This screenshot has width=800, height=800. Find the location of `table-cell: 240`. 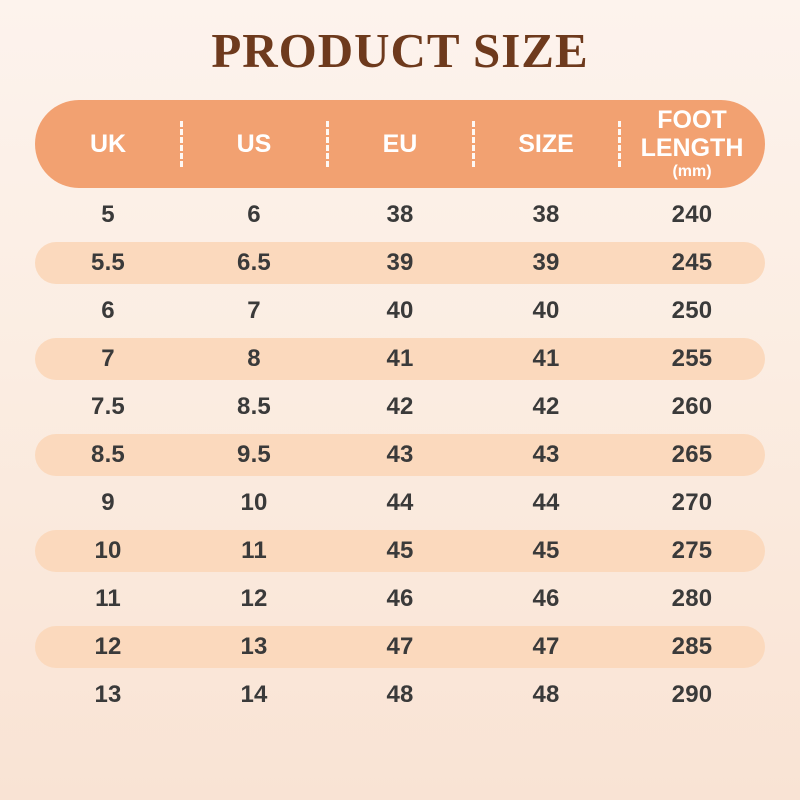

table-cell: 240 is located at coordinates (692, 214).